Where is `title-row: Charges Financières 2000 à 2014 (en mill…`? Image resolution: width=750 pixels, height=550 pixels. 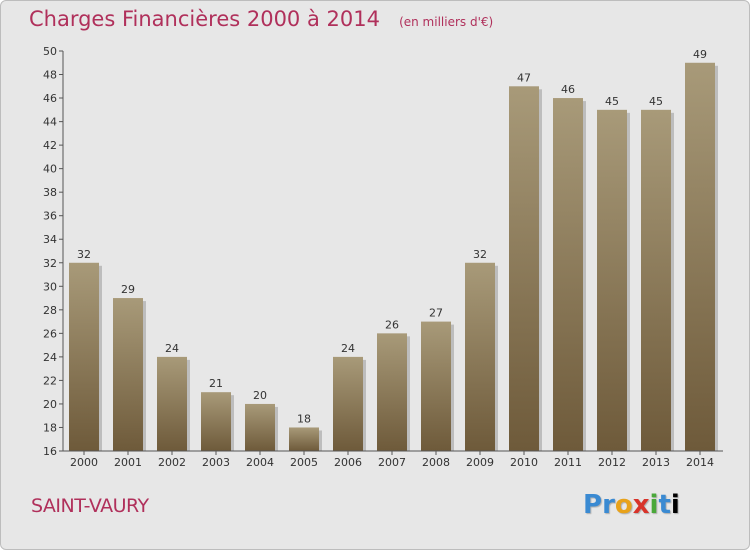
title-row: Charges Financières 2000 à 2014 (en mill… is located at coordinates (261, 19).